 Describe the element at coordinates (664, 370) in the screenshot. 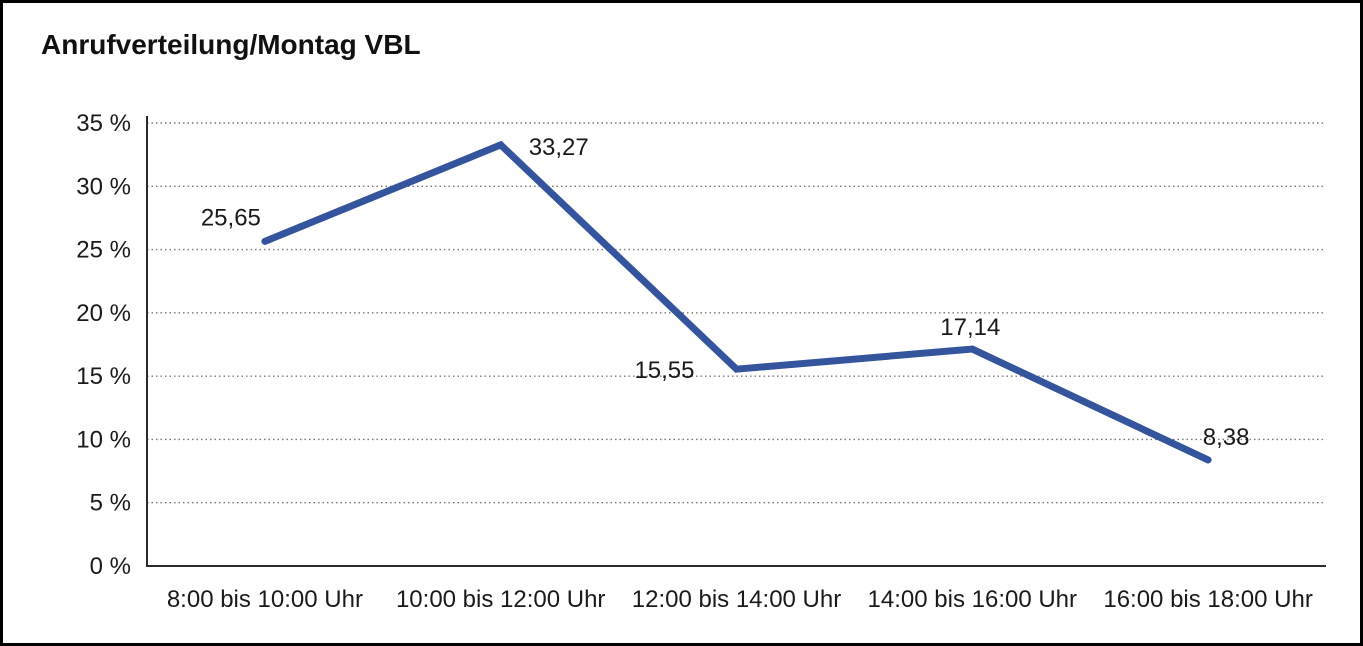

I see `point-value-label: 15,55` at that location.